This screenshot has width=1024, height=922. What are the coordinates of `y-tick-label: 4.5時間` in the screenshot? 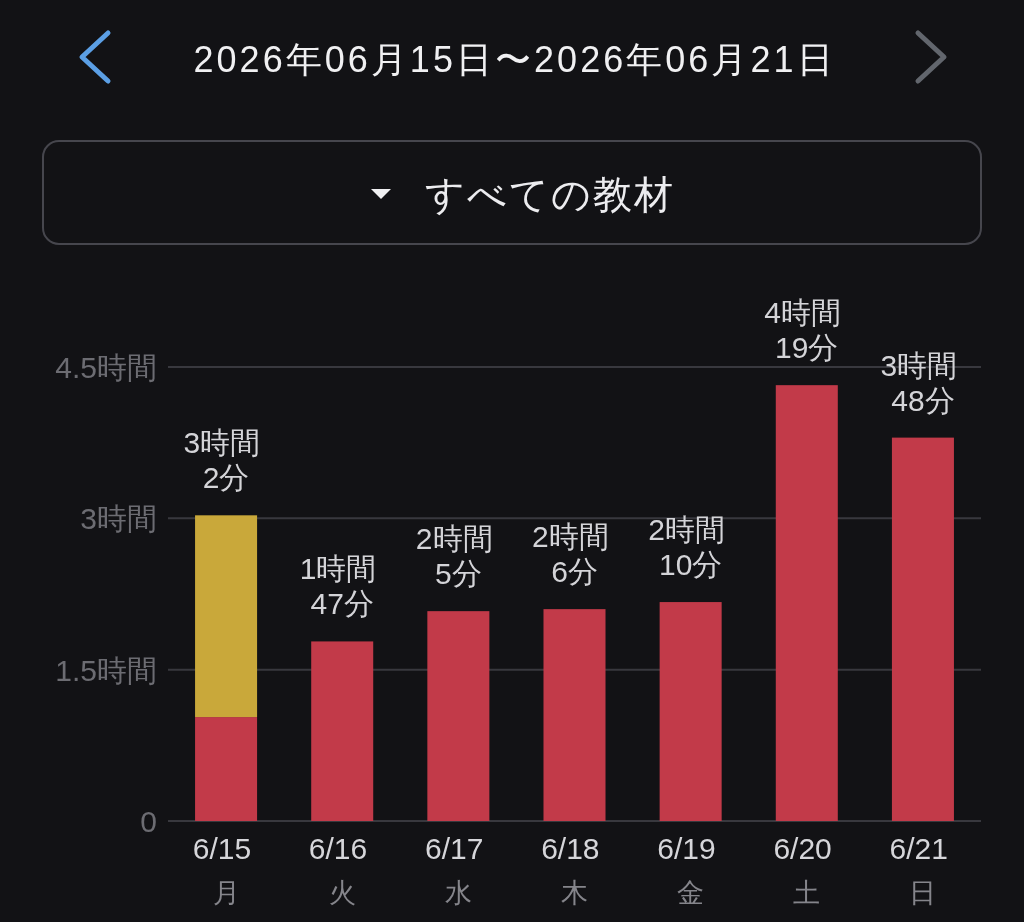 It's located at (106, 367).